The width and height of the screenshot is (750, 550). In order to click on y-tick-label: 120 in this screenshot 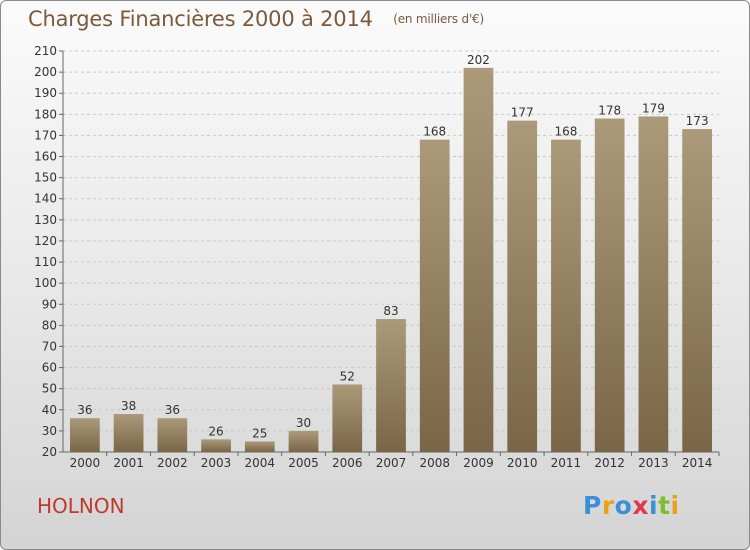, I will do `click(45, 241)`.